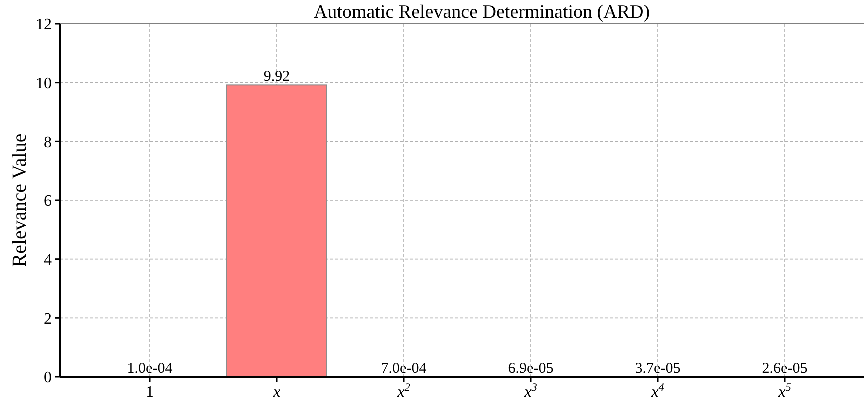 This screenshot has height=406, width=864. What do you see at coordinates (20, 201) in the screenshot?
I see `y-axis-title: Relevance Value` at bounding box center [20, 201].